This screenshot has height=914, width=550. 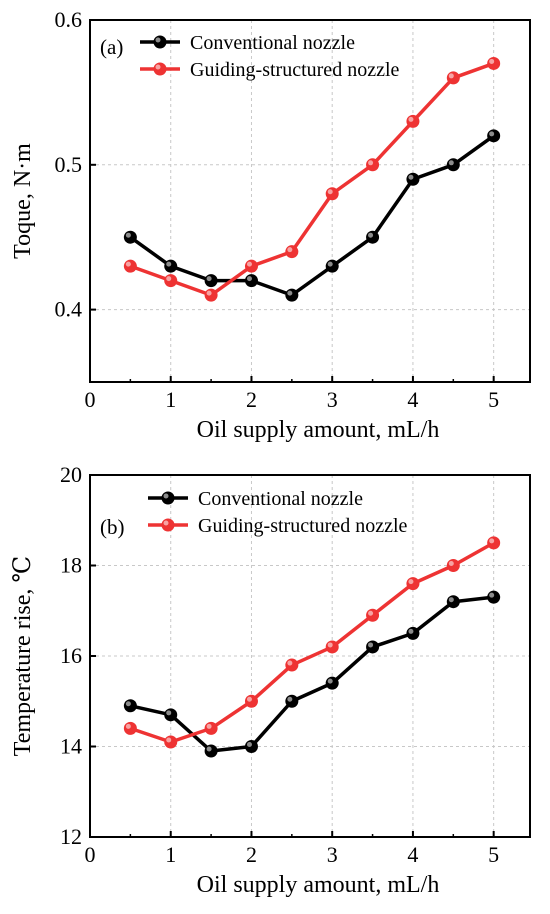 I want to click on panel-label: (b), so click(x=112, y=527).